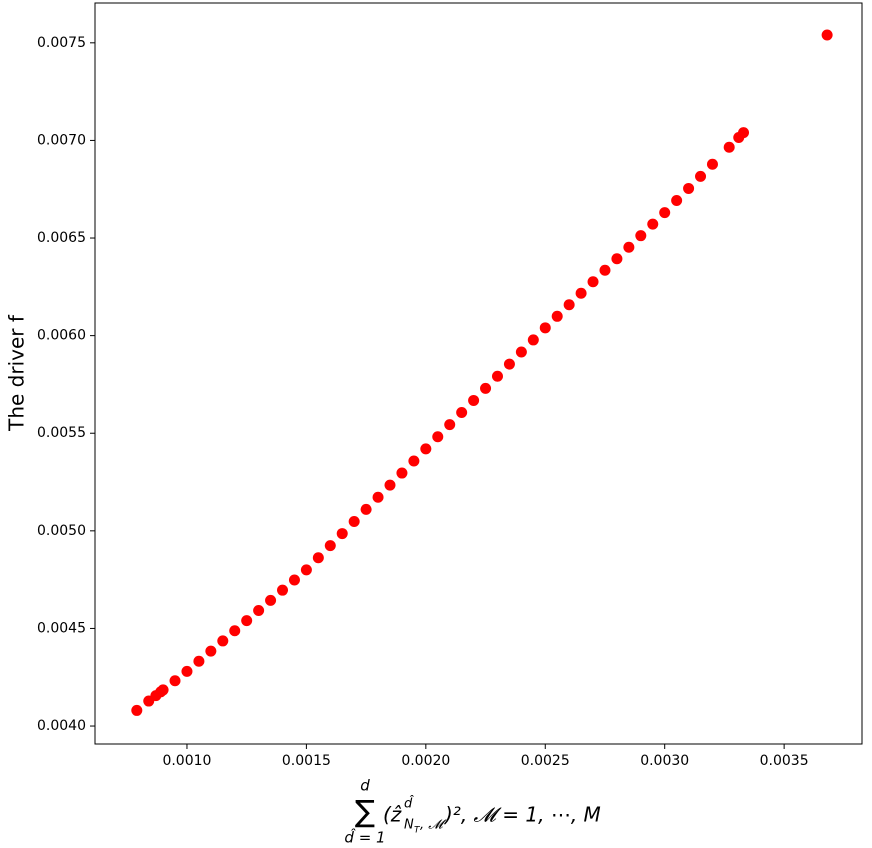 The height and width of the screenshot is (848, 872). Describe the element at coordinates (61, 628) in the screenshot. I see `y-tick-label: 0.0045` at that location.